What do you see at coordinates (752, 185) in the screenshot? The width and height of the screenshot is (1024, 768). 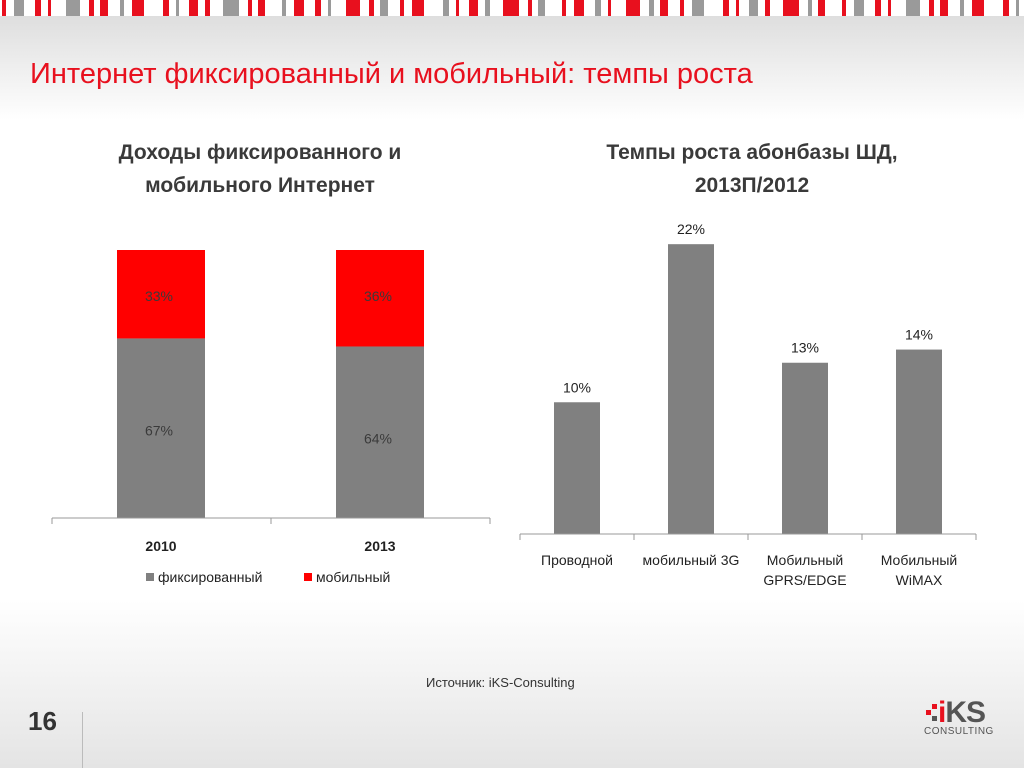 I see `growth-chart-title-line-2: 2013П/2012` at bounding box center [752, 185].